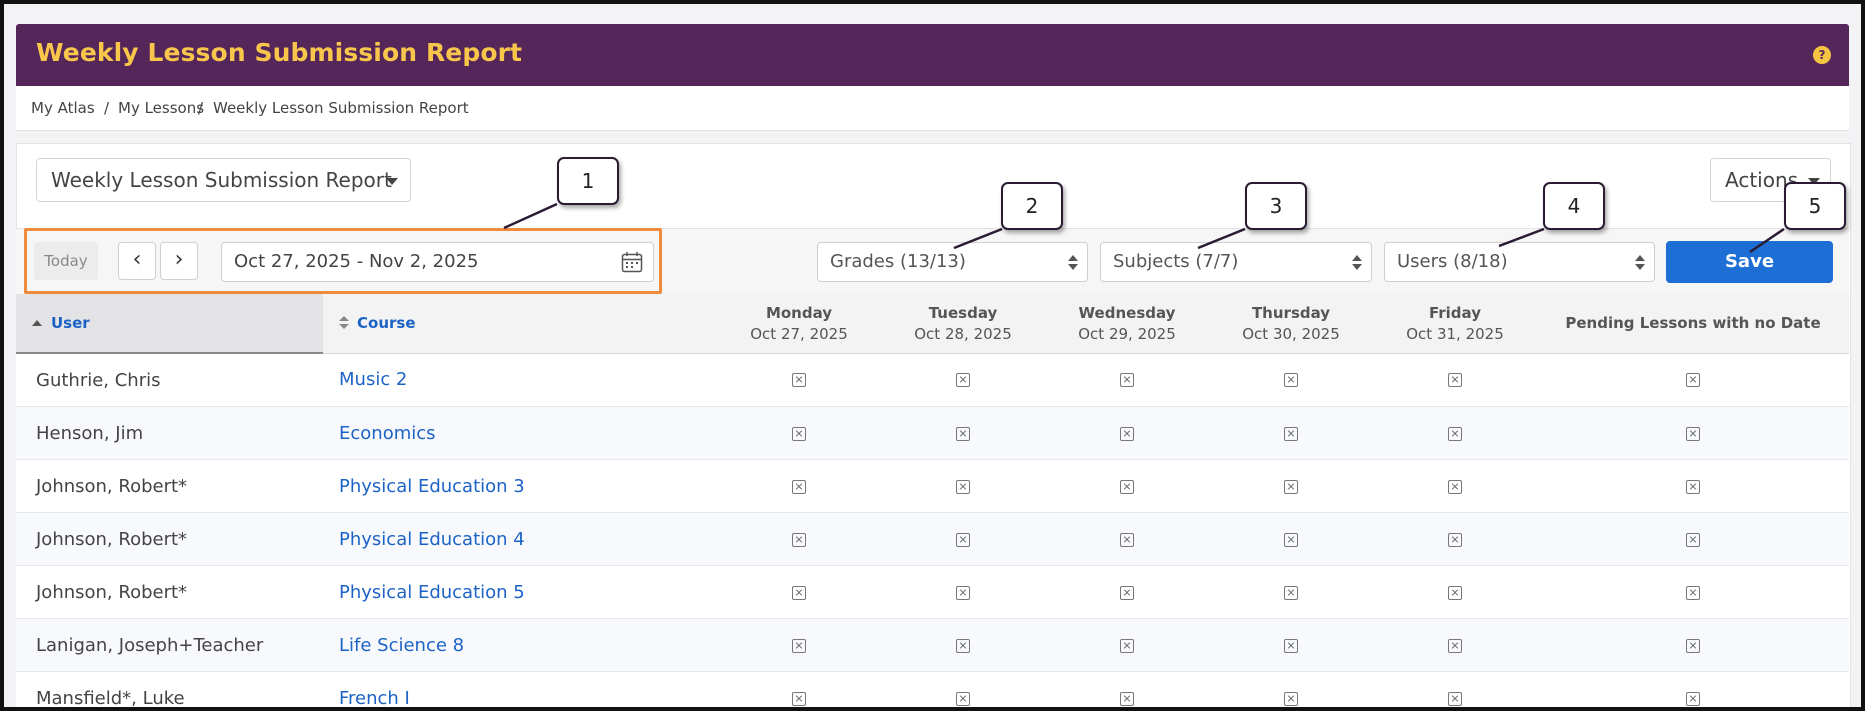  What do you see at coordinates (520, 689) in the screenshot?
I see `course-link: French I` at bounding box center [520, 689].